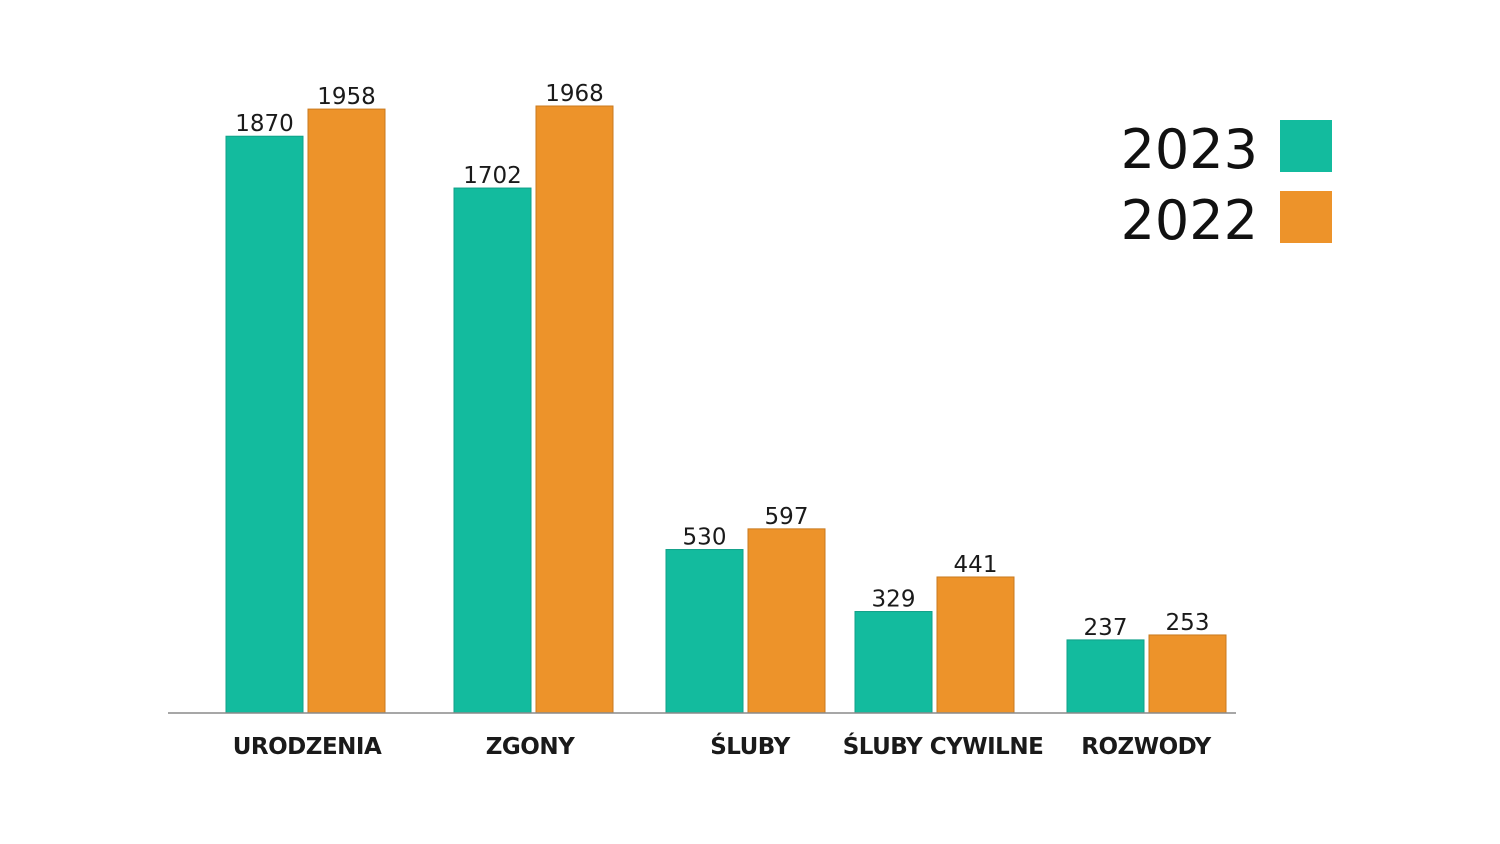  I want to click on bar-urodzenia-2023, so click(264, 424).